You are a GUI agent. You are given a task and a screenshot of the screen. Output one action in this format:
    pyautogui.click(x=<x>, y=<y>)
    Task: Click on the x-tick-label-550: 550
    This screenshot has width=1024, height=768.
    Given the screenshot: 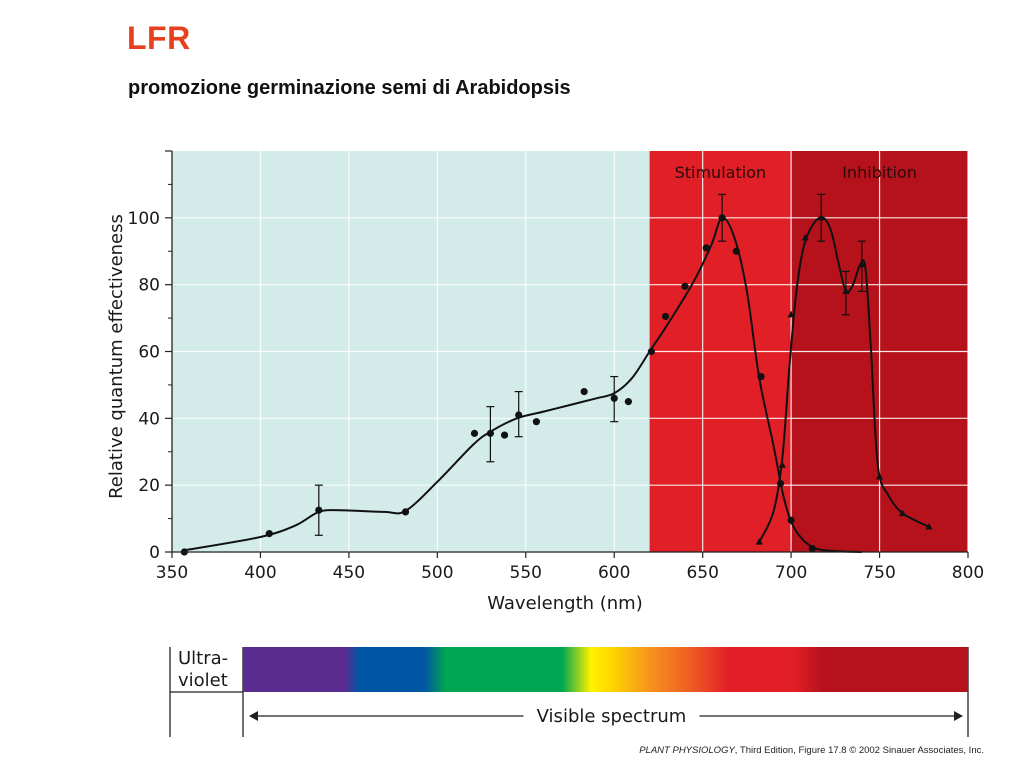 What is the action you would take?
    pyautogui.click(x=526, y=573)
    